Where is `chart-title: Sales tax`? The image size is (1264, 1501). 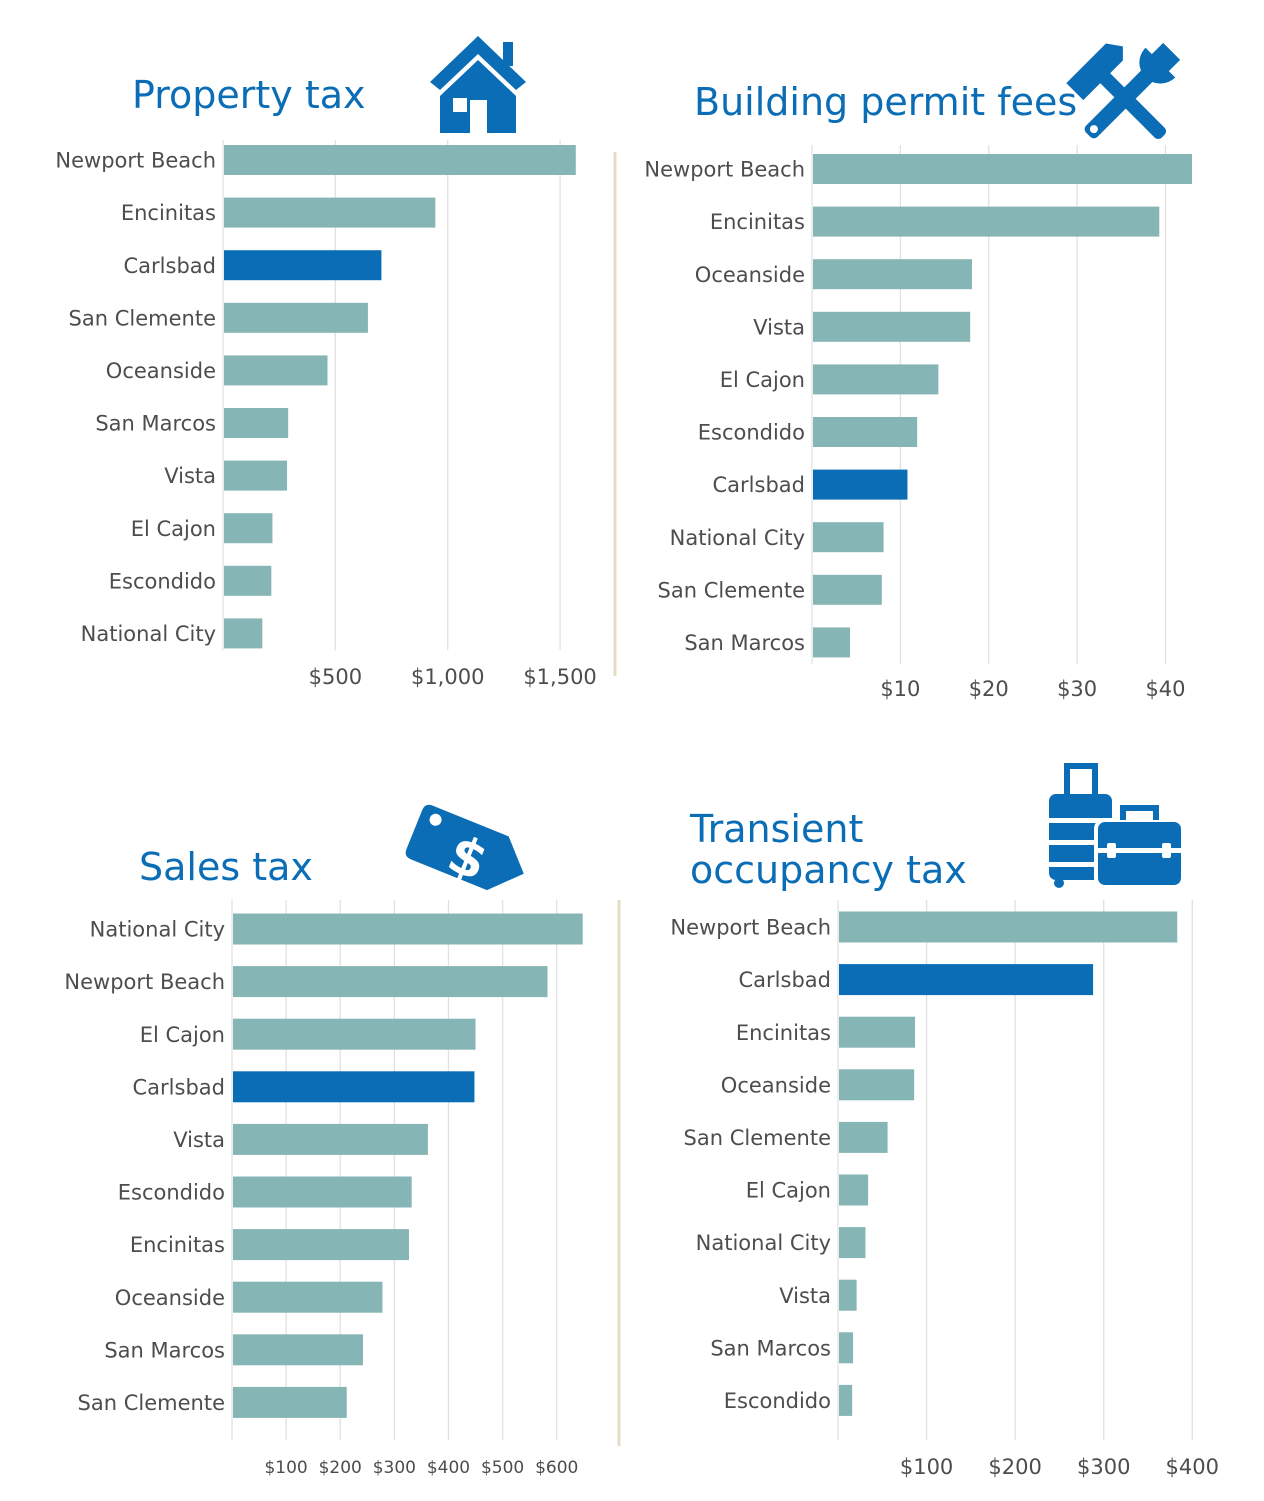 chart-title: Sales tax is located at coordinates (226, 867).